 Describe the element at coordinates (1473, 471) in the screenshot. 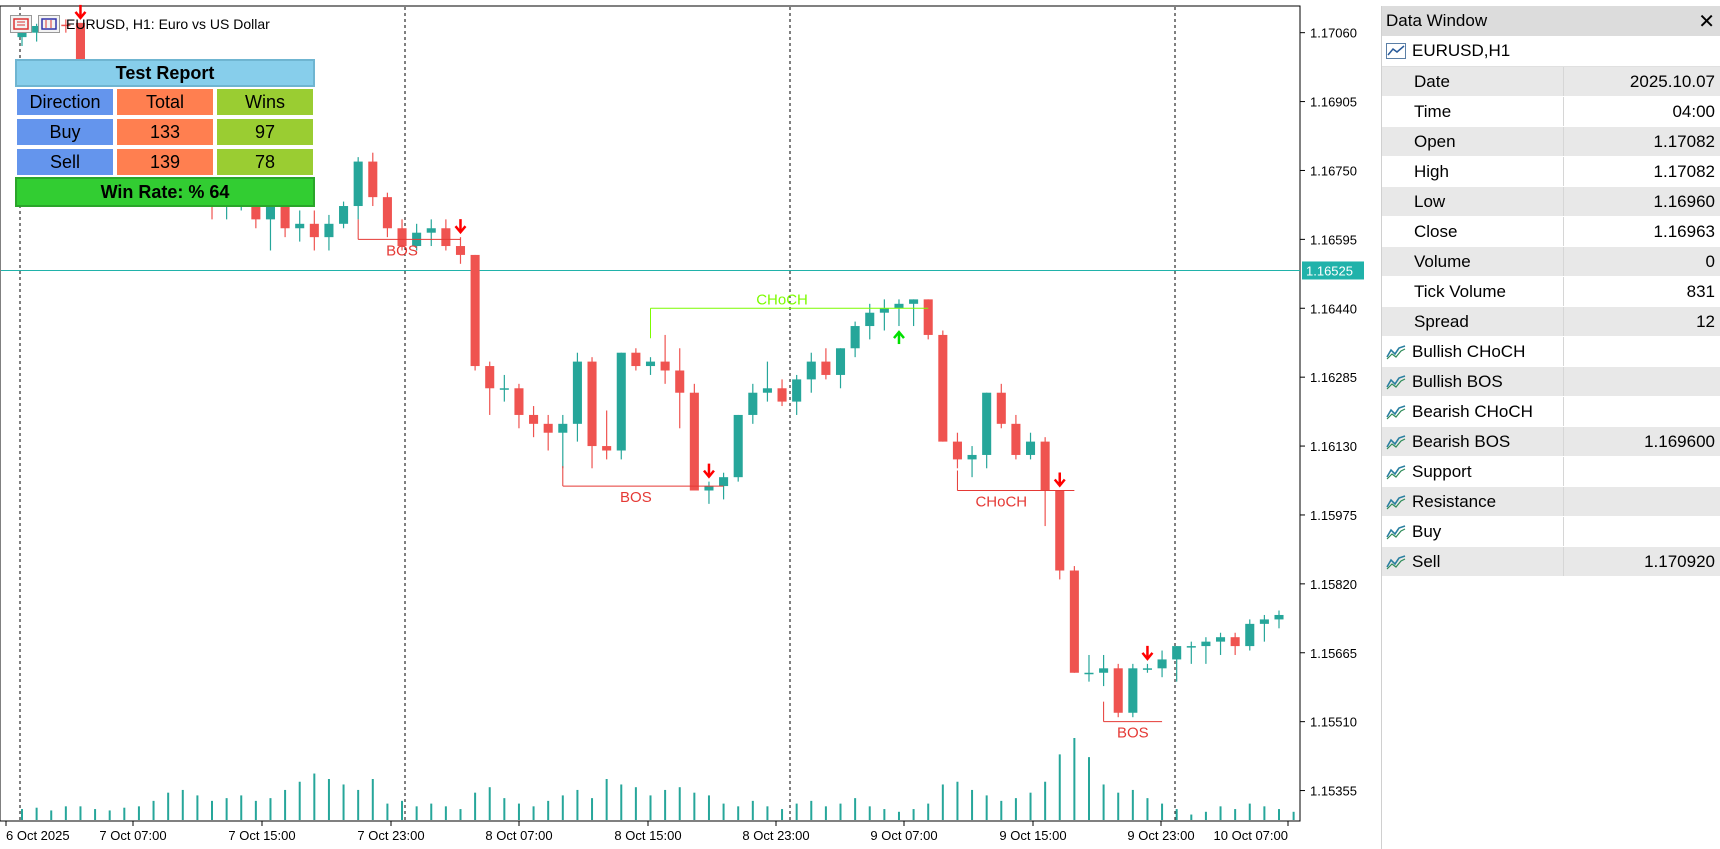

I see `row-label-cell: Support` at that location.